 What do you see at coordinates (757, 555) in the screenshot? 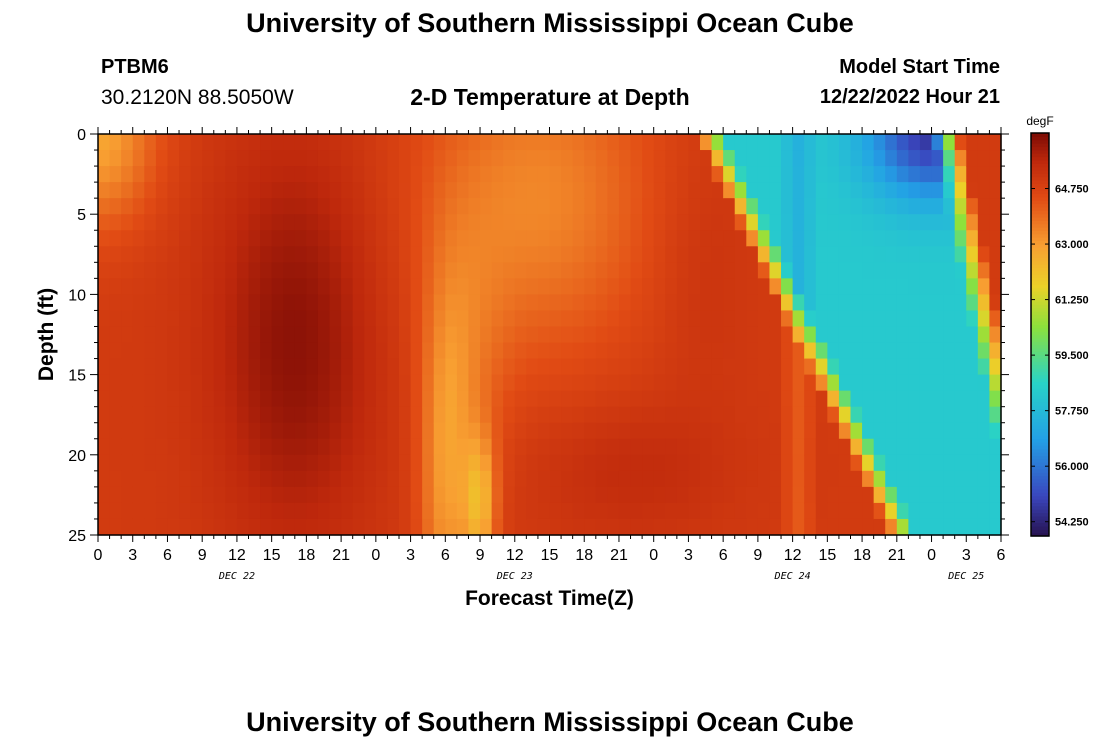
I see `x-tick-label: 9` at bounding box center [757, 555].